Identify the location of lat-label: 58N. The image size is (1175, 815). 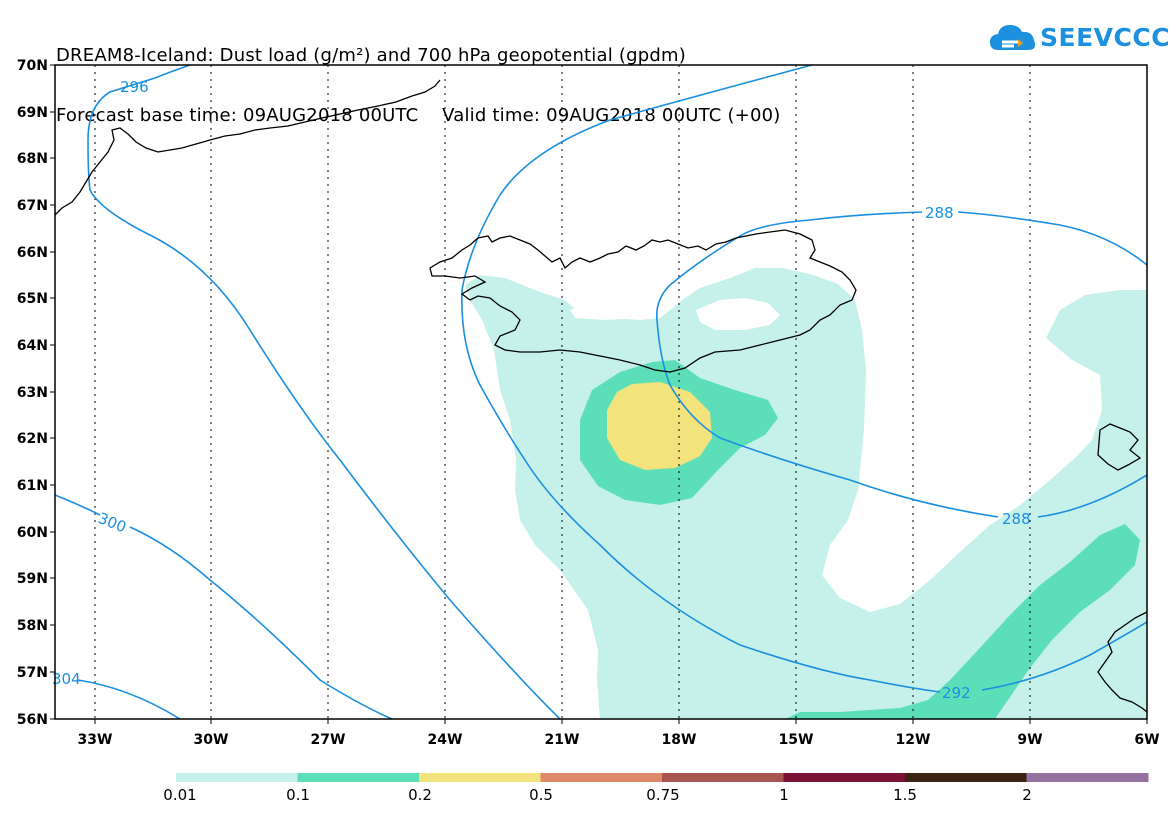
(32, 626).